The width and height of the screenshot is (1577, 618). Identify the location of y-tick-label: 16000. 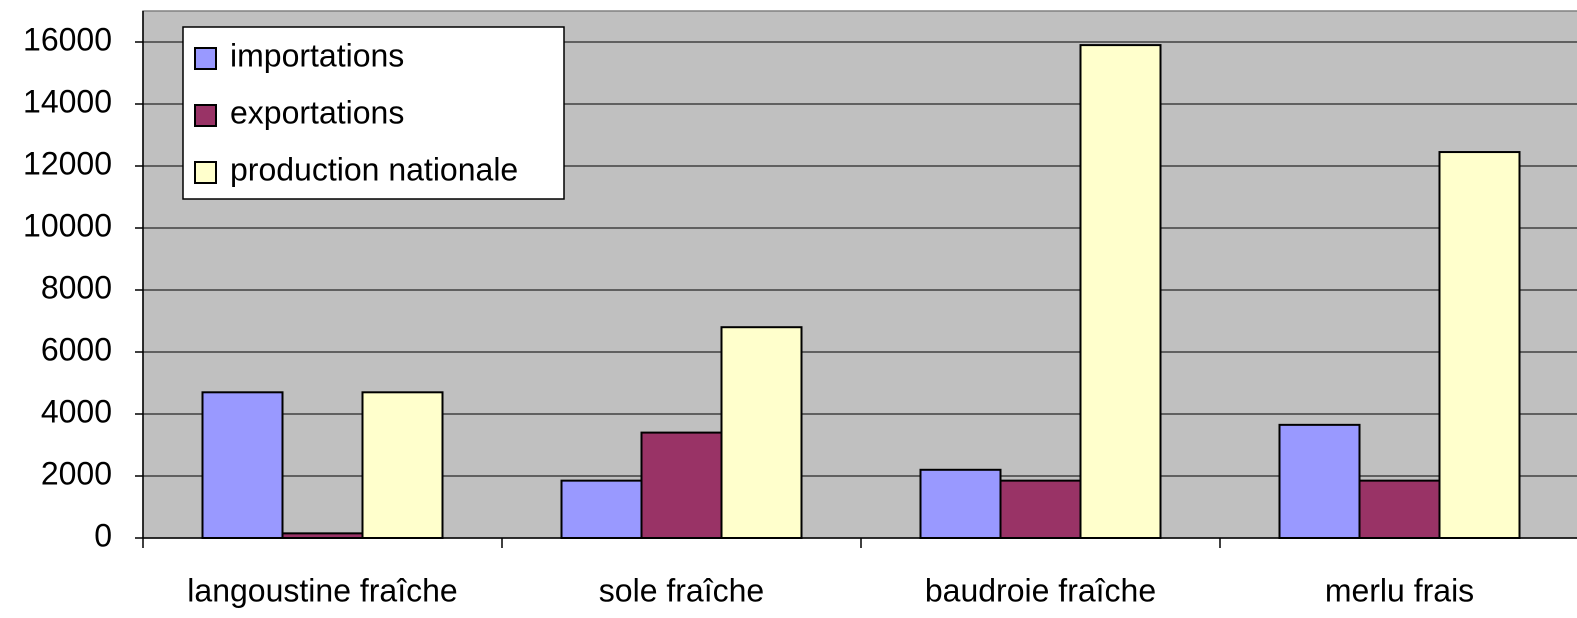
(67, 39).